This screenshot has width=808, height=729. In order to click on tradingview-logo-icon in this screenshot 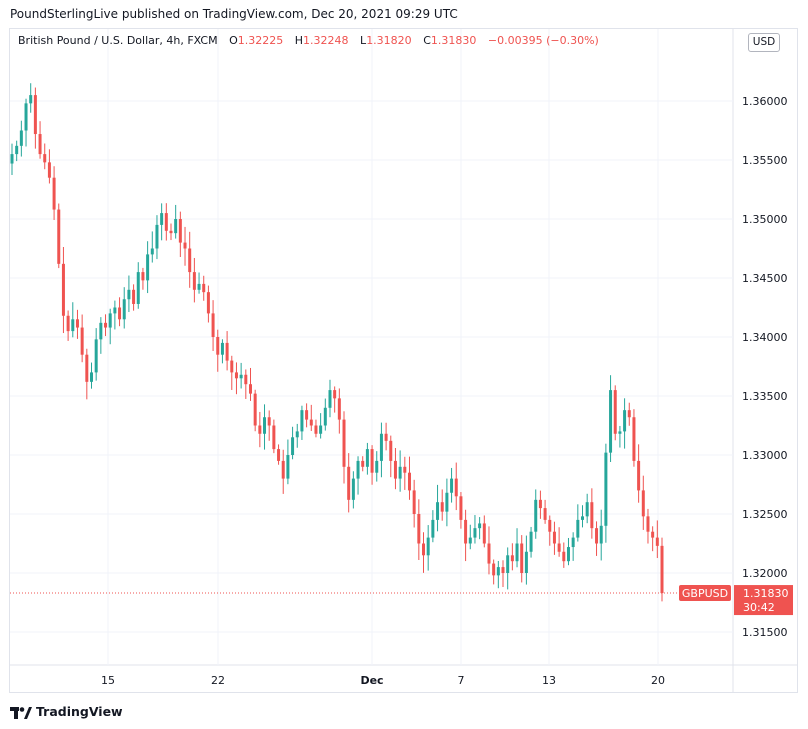, I will do `click(21, 712)`.